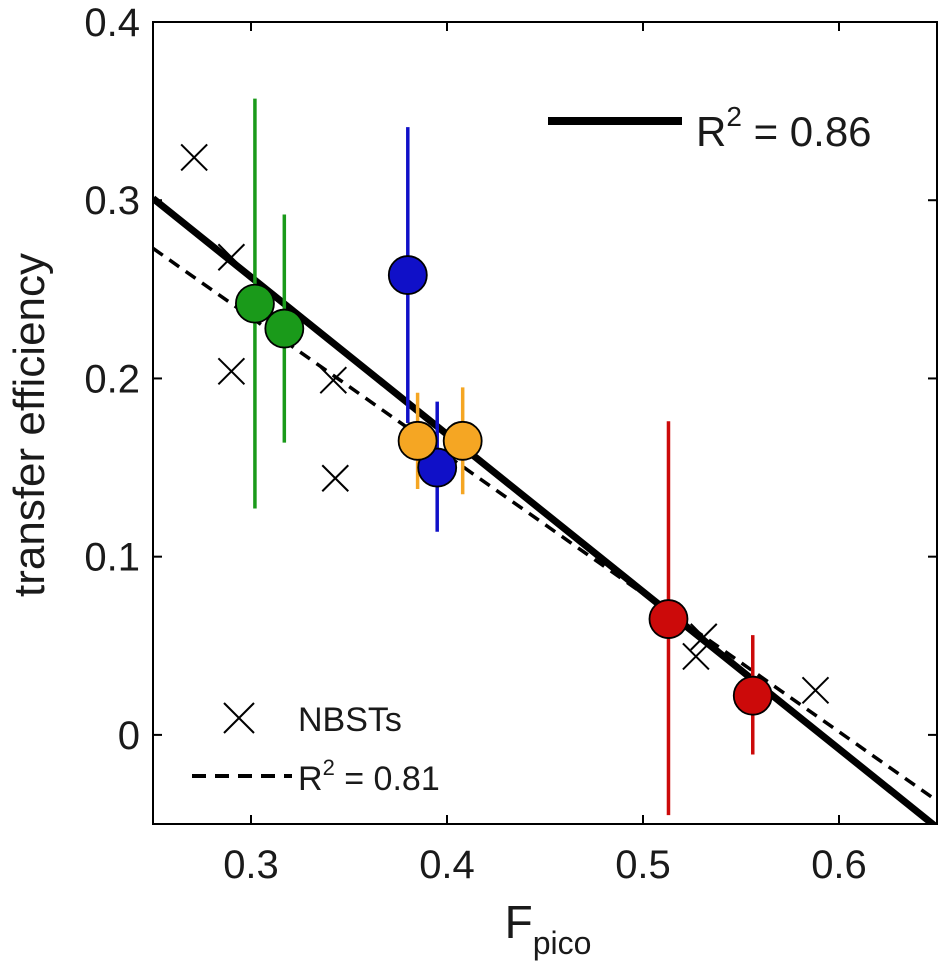 The image size is (947, 969). Describe the element at coordinates (350, 720) in the screenshot. I see `legend-nbsts-label: NBSTs` at that location.